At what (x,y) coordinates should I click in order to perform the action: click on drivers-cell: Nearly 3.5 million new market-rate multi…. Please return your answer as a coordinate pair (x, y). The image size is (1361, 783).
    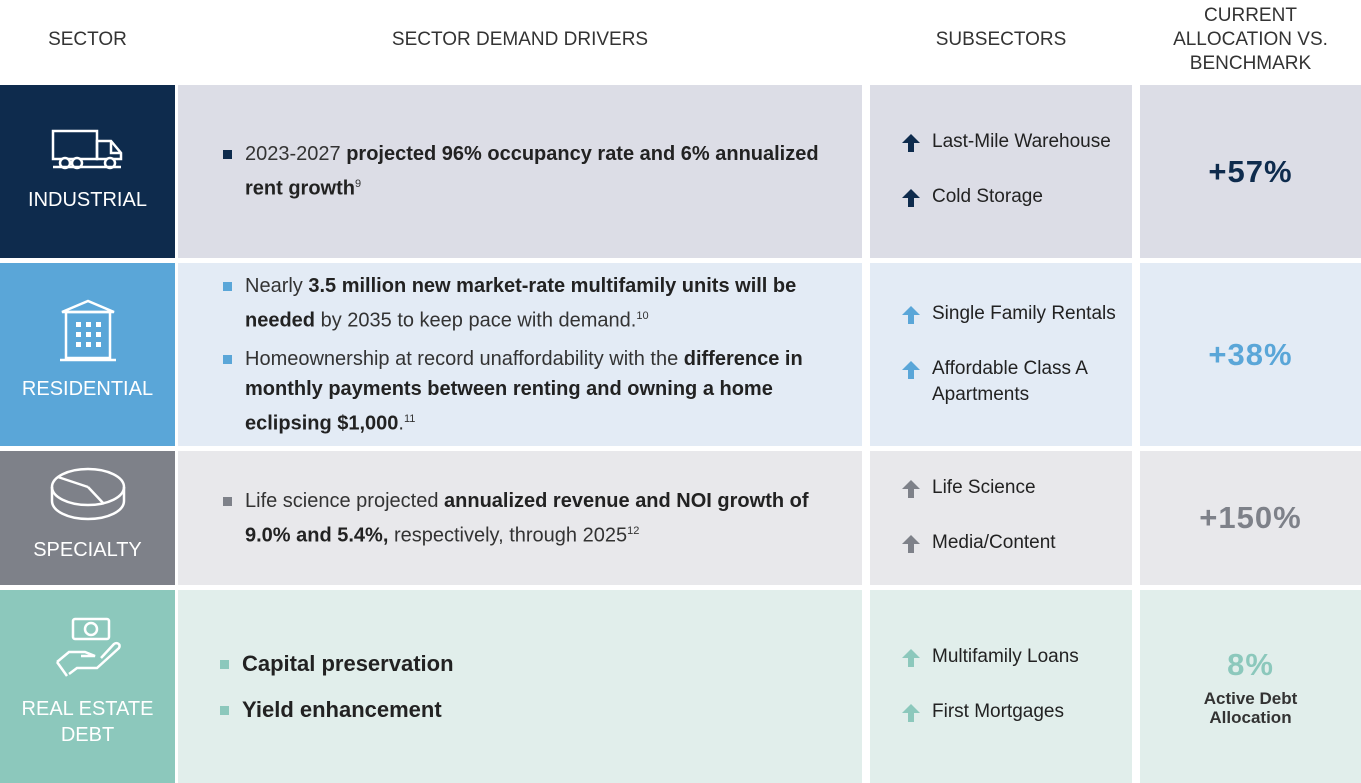
    Looking at the image, I should click on (520, 354).